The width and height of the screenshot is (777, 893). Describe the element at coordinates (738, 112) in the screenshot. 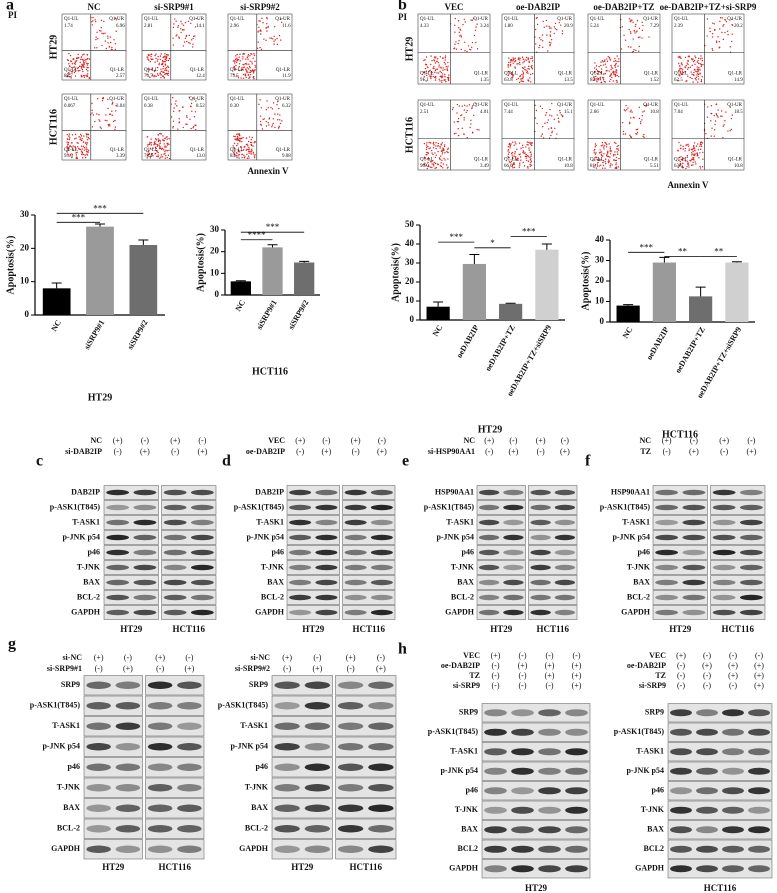

I see `quadrant-value: 18.5` at that location.